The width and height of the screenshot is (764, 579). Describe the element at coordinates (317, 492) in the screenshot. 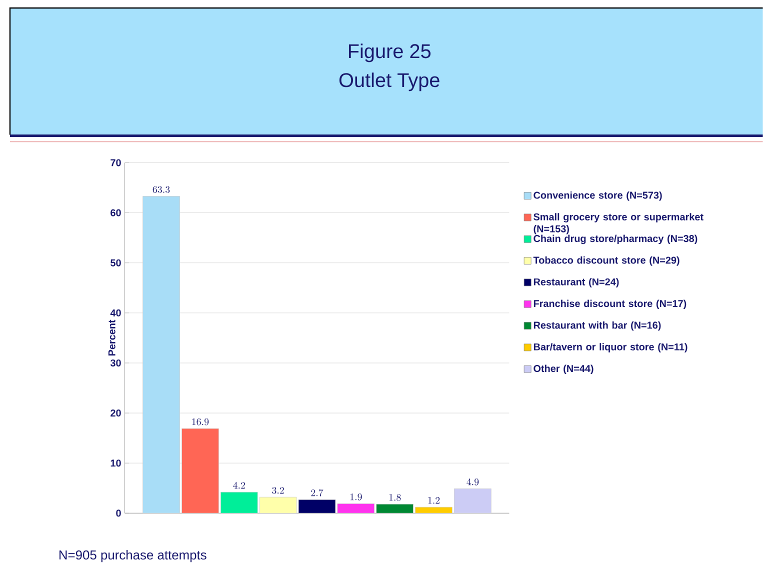

I see `data-label: 2.7` at that location.